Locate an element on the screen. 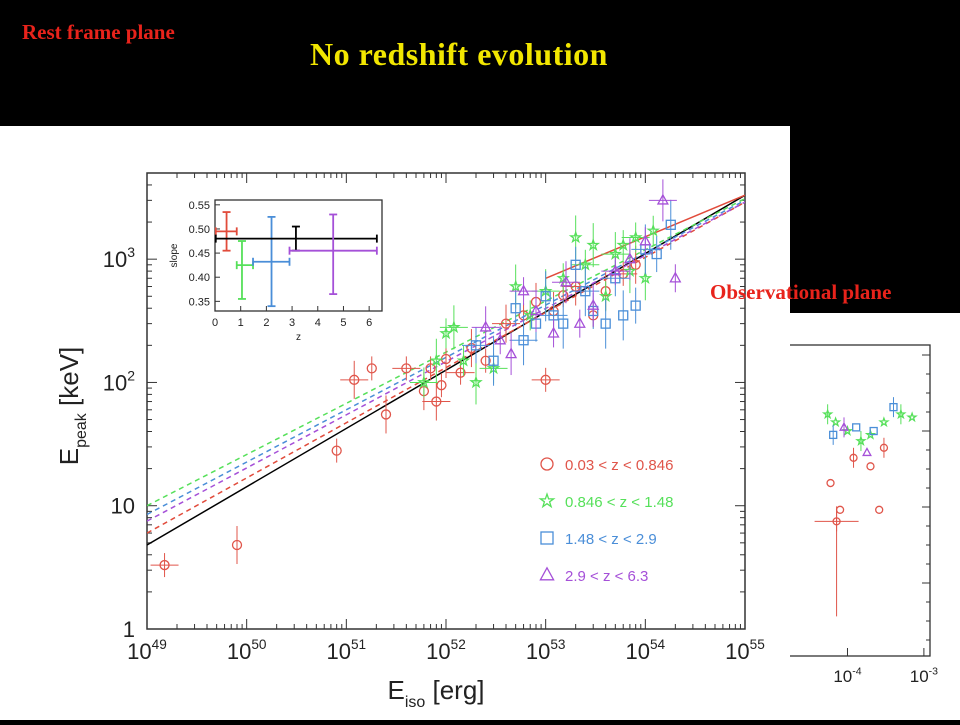  y-tick-label: 1 is located at coordinates (129, 629).